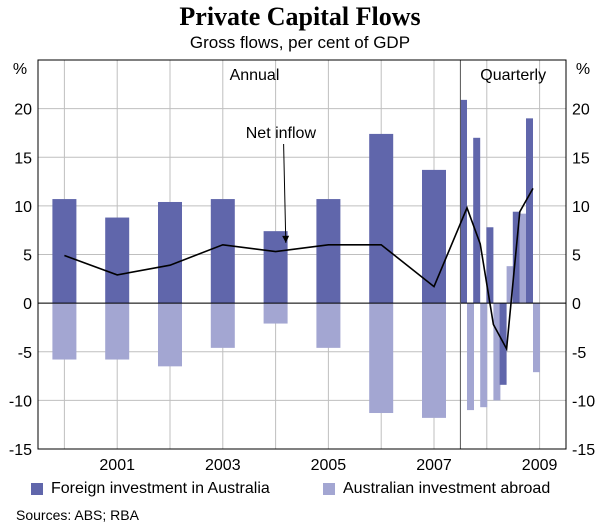  I want to click on legend-item-foreign: Foreign investment in Australia, so click(150, 489).